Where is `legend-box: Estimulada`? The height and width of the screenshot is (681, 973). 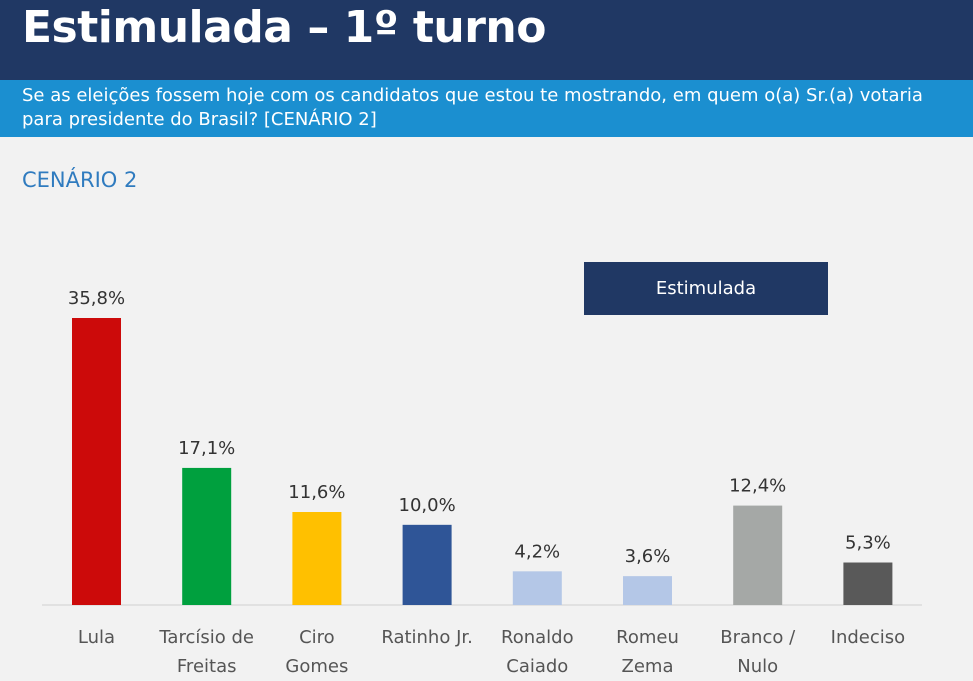
legend-box: Estimulada is located at coordinates (706, 288).